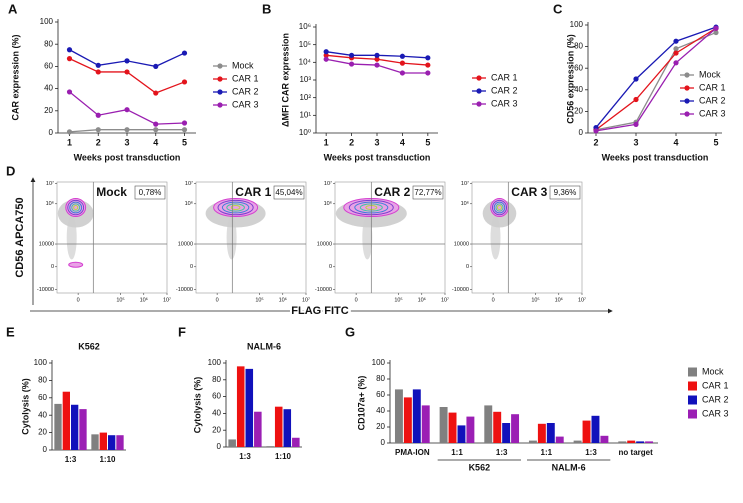 Image resolution: width=743 pixels, height=503 pixels. I want to click on series-line, so click(656, 77).